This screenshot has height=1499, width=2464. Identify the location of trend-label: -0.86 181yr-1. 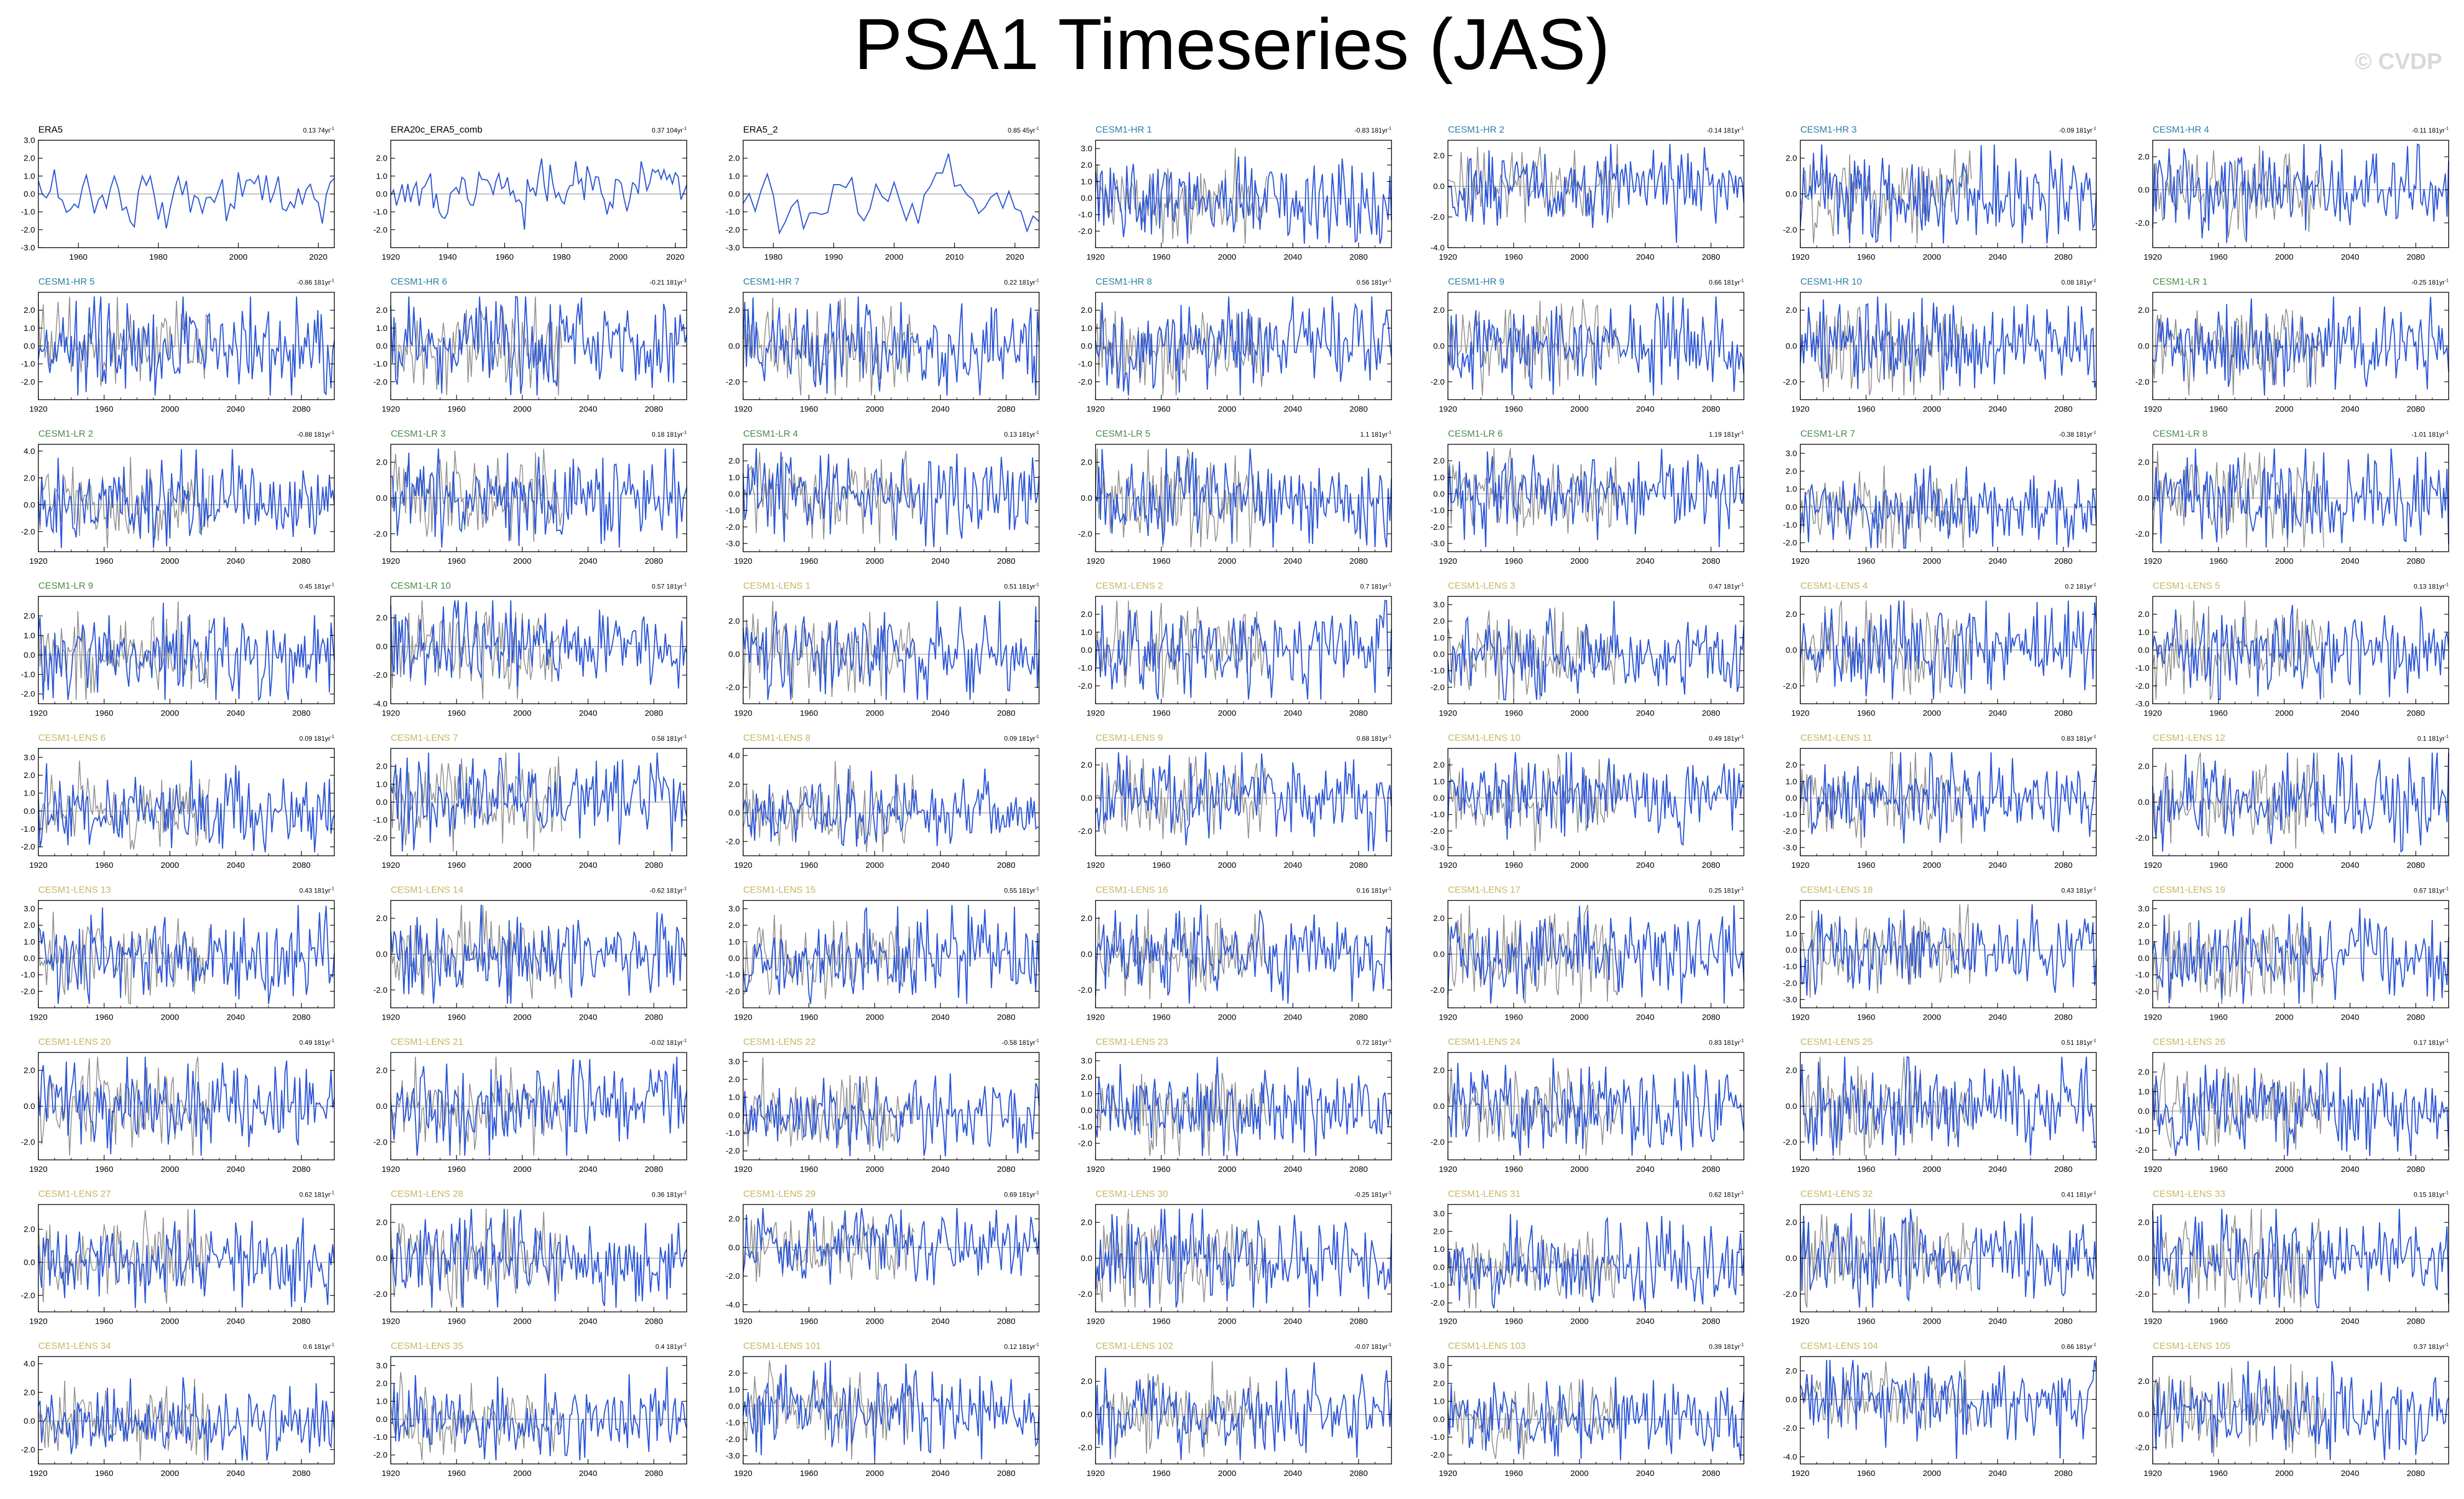
(315, 283).